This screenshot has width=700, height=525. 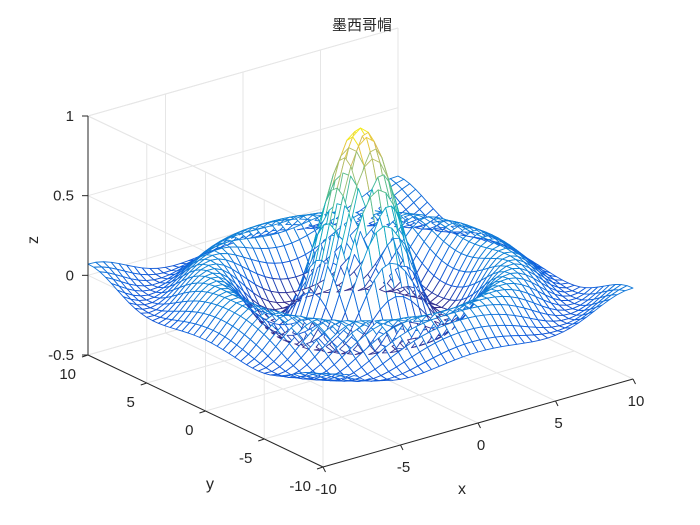 What do you see at coordinates (70, 116) in the screenshot?
I see `z-tick-label: 1` at bounding box center [70, 116].